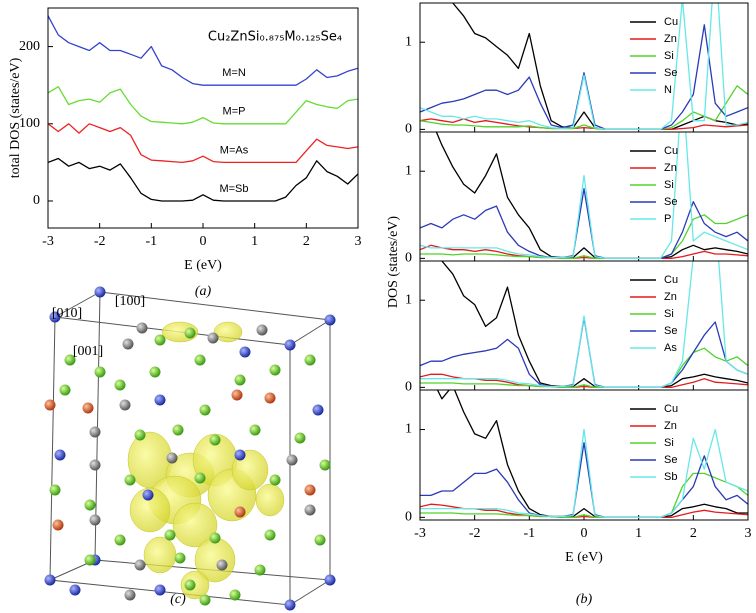 This screenshot has width=756, height=613. What do you see at coordinates (584, 533) in the screenshot?
I see `x-tick-label: 0` at bounding box center [584, 533].